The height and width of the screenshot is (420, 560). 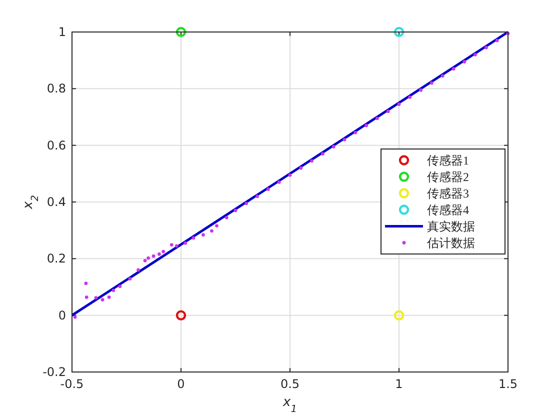 What do you see at coordinates (508, 384) in the screenshot?
I see `x-tick-label: 1.5` at bounding box center [508, 384].